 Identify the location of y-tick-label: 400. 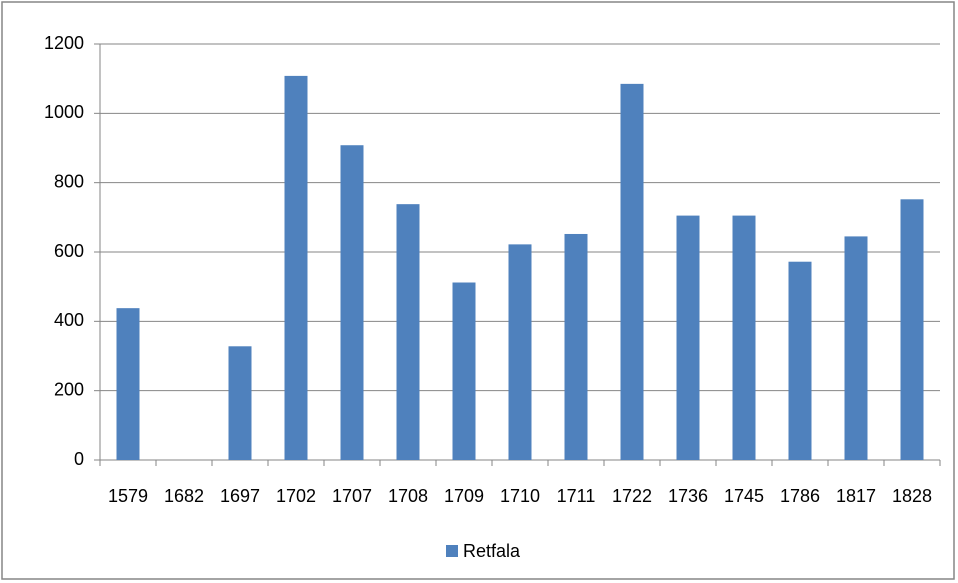
(69, 320).